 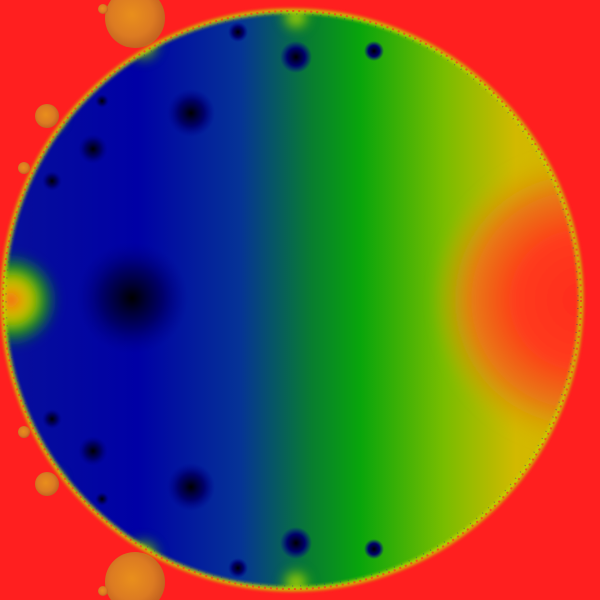 I want to click on bottom-dark-spot, so click(x=296, y=543).